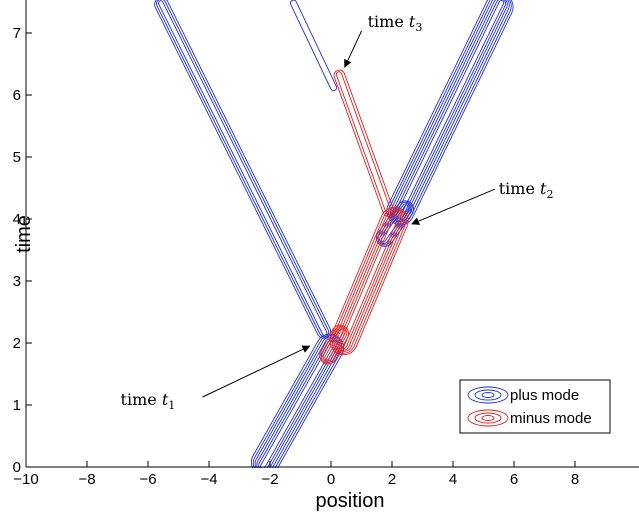  I want to click on x-tick-label: 4, so click(453, 479).